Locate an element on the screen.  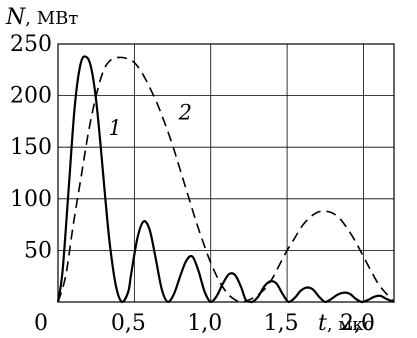
x-tick-labels: 0 0,5 1,0 1,5 2,0 is located at coordinates (204, 323).